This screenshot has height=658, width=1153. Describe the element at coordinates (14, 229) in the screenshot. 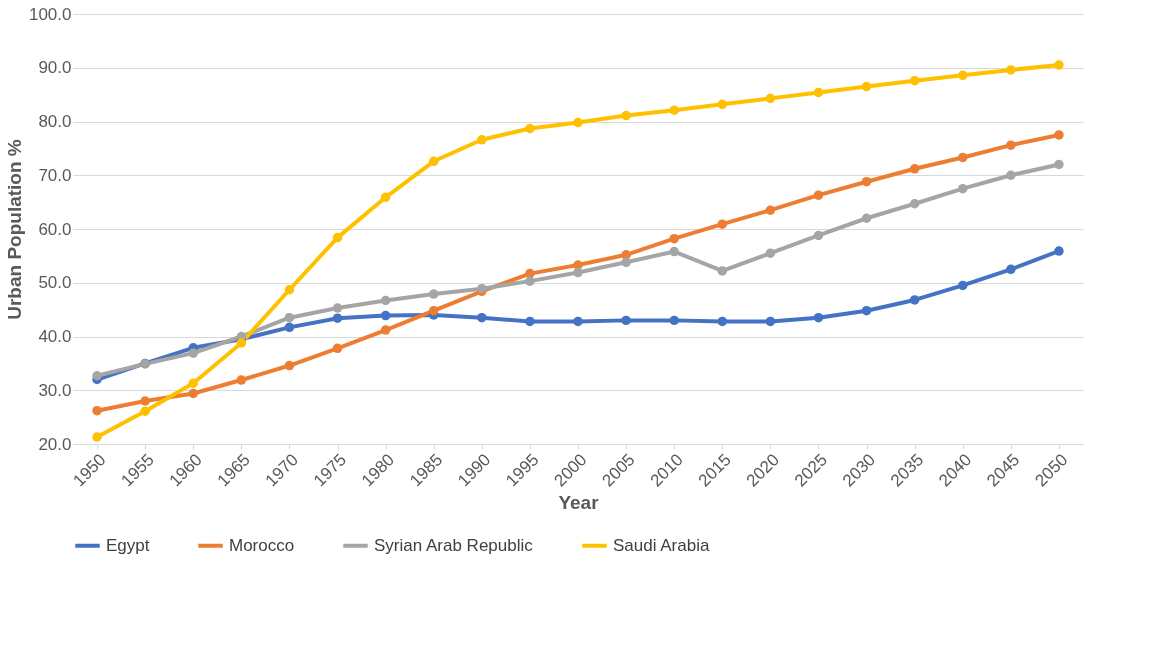

I see `y-axis-title: Urban Population %` at that location.